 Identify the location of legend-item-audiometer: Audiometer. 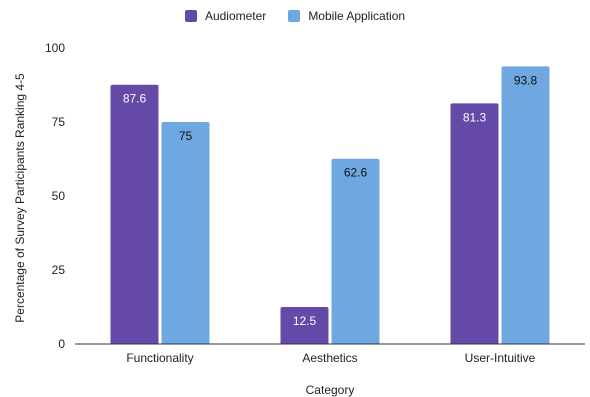
(225, 16).